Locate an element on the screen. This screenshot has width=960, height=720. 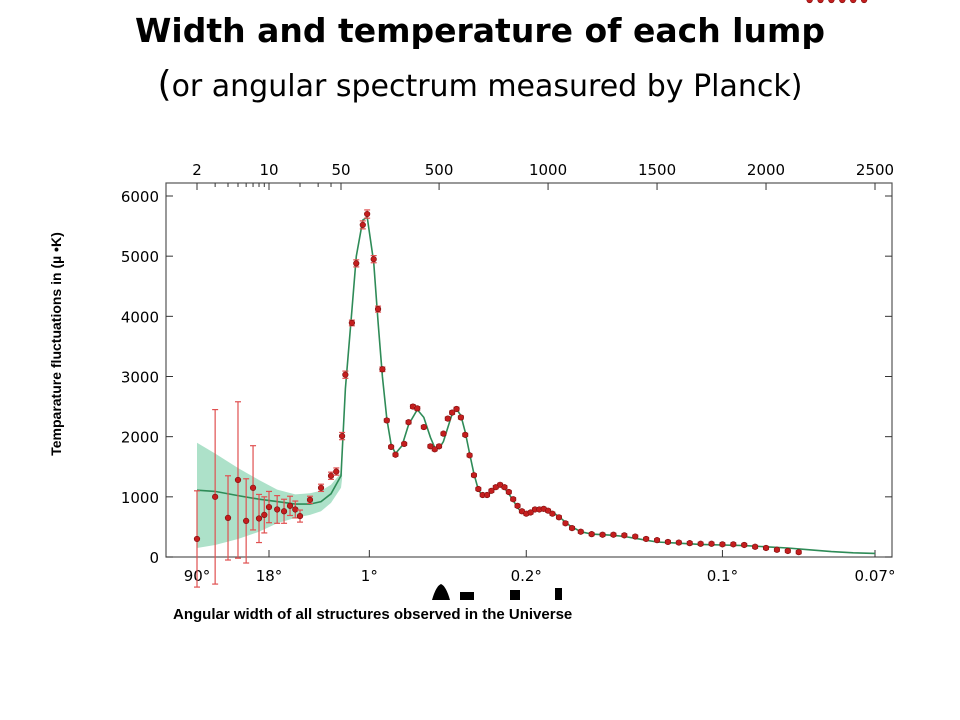
x-top-tick-label: 50 is located at coordinates (340, 170).